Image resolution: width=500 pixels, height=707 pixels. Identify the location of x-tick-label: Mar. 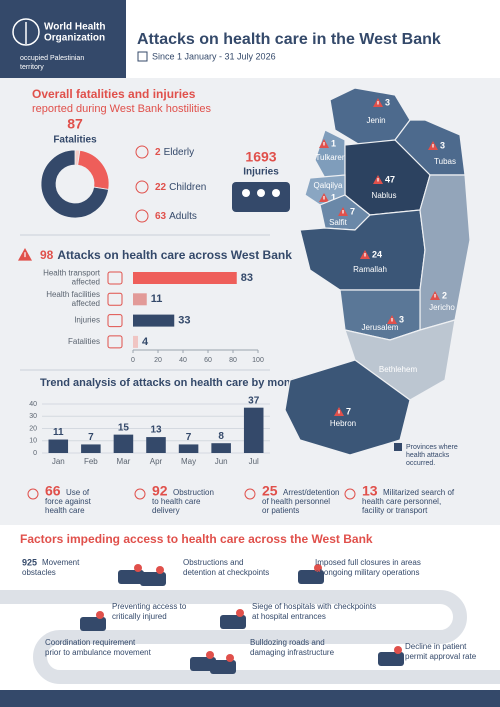
(124, 461).